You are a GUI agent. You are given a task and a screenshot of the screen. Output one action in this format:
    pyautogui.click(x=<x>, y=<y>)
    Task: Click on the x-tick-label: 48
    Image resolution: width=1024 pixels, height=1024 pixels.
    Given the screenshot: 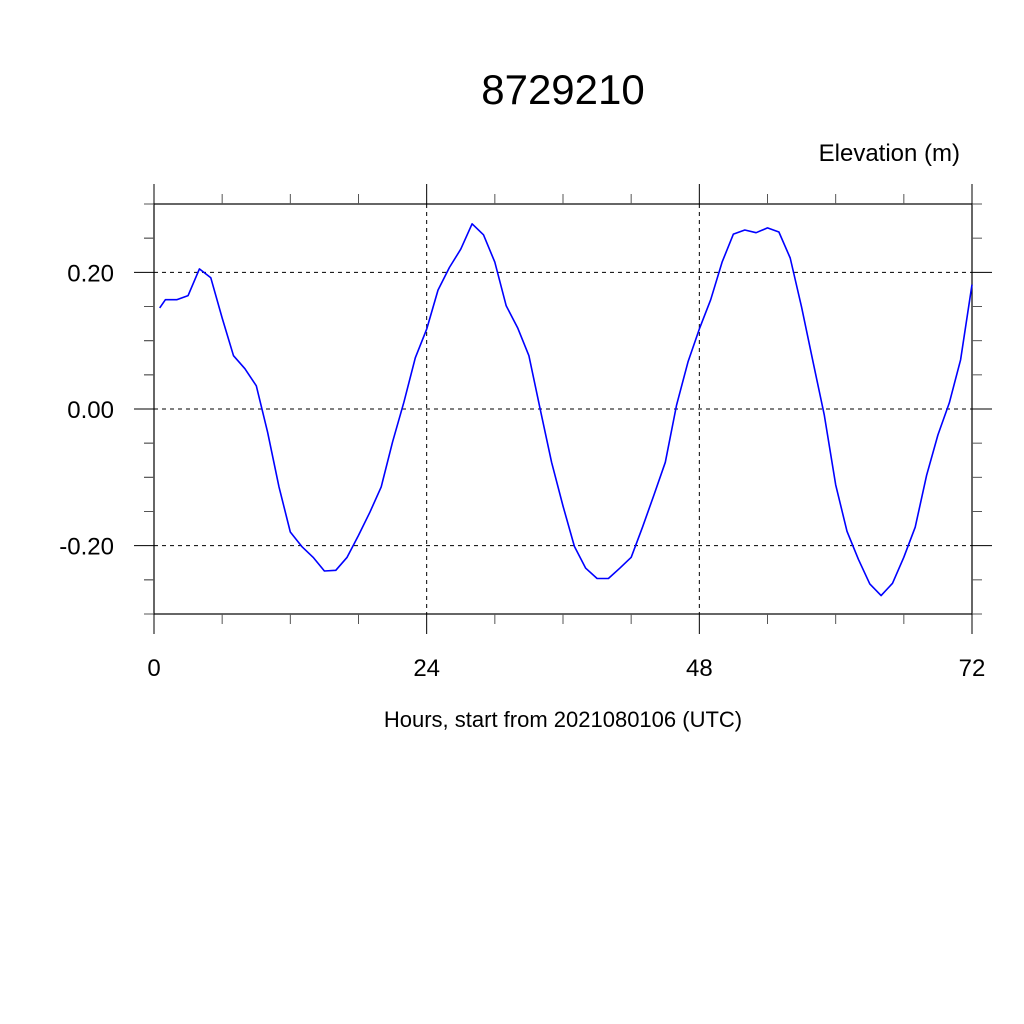 What is the action you would take?
    pyautogui.click(x=699, y=668)
    